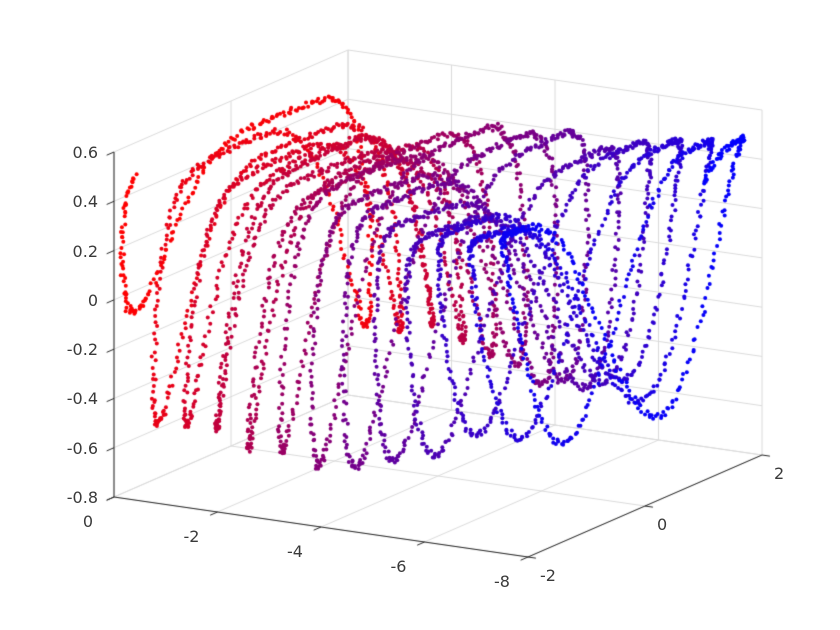  Describe the element at coordinates (85, 202) in the screenshot. I see `z-axis-tick-label: 0.4` at that location.